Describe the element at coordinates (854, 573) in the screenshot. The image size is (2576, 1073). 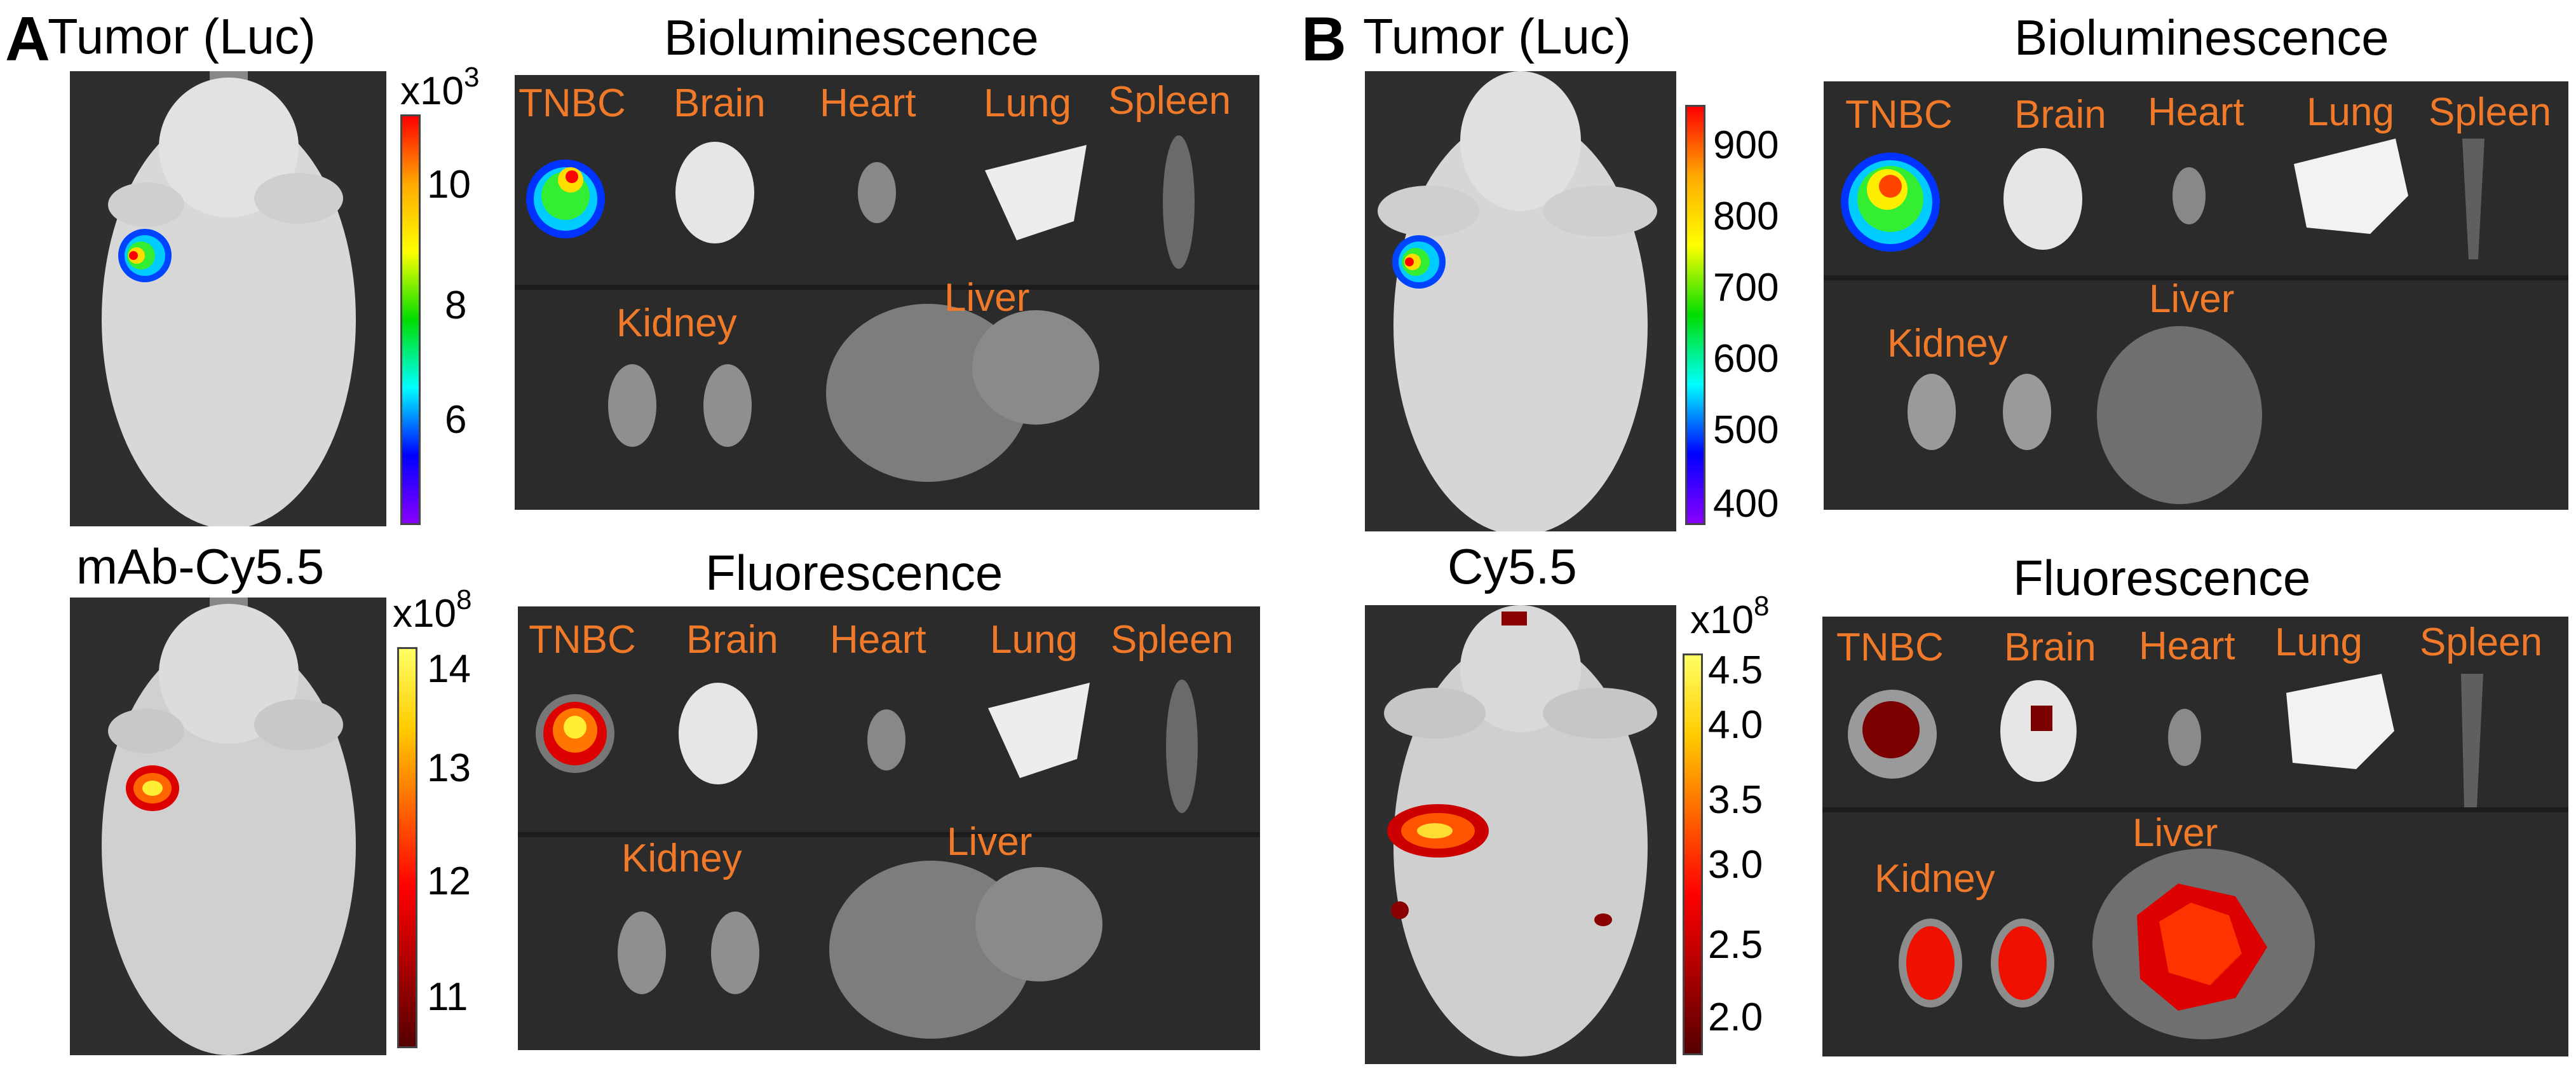
I see `panel-a-bottom-organ-title: Fluorescence` at that location.